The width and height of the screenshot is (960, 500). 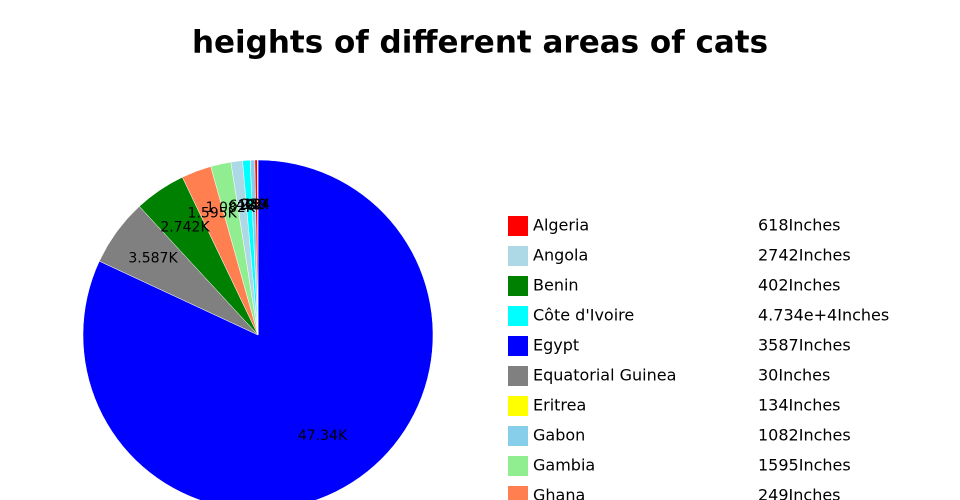 What do you see at coordinates (823, 315) in the screenshot?
I see `legend-value: 4.734e+4Inches` at bounding box center [823, 315].